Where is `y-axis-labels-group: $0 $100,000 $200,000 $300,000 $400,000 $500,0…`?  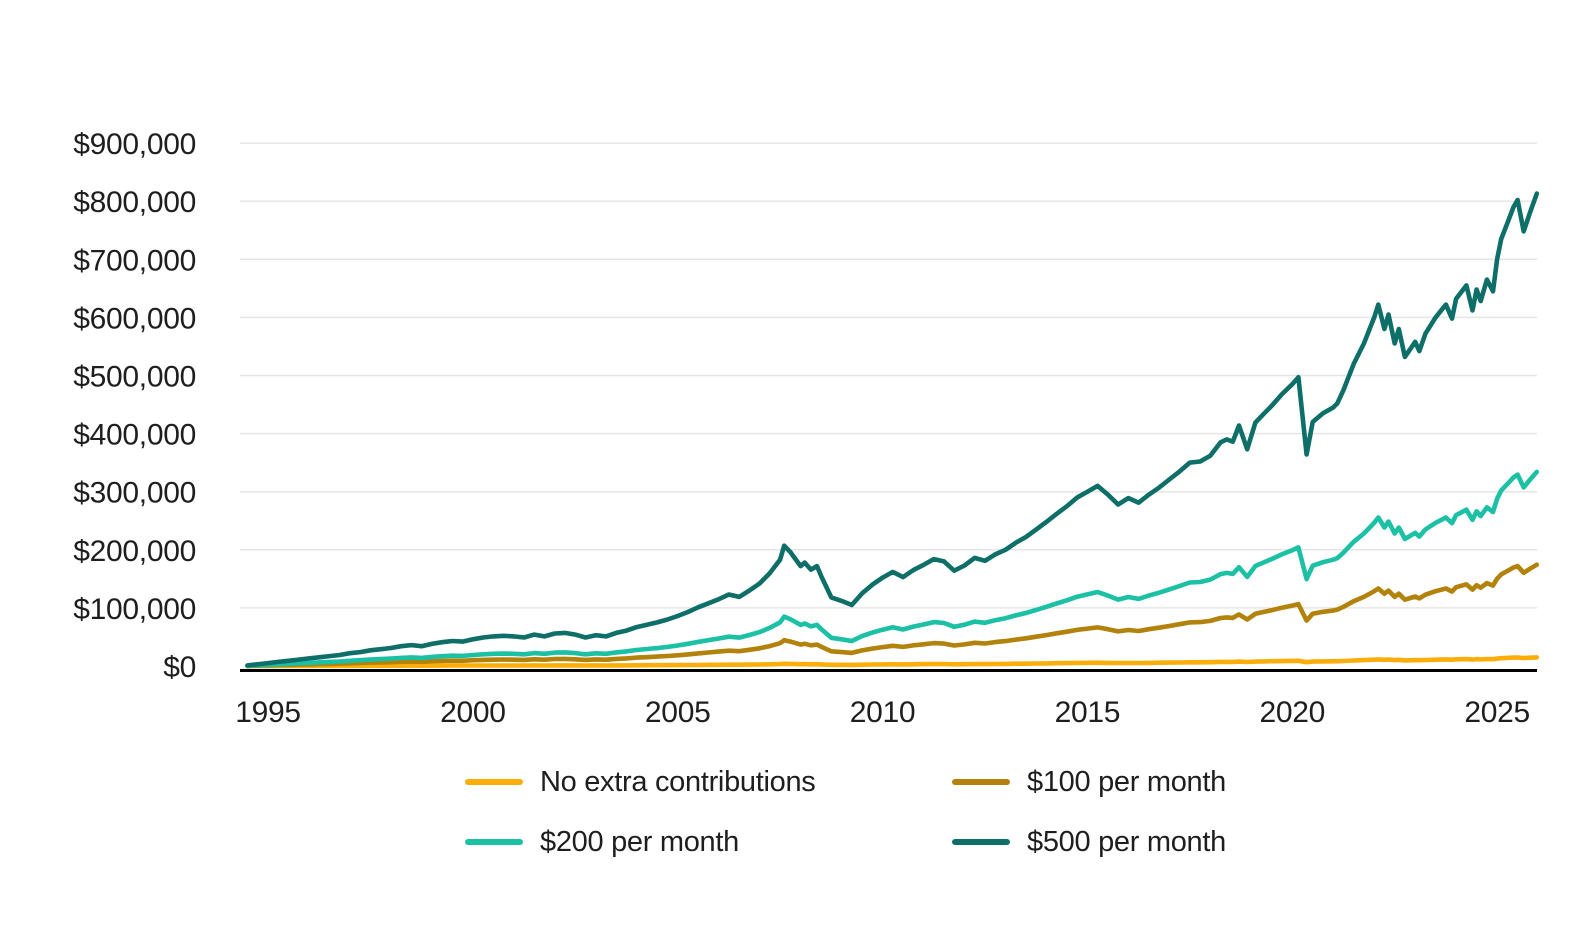
y-axis-labels-group: $0 $100,000 $200,000 $300,000 $400,000 $500,0… is located at coordinates (134, 406).